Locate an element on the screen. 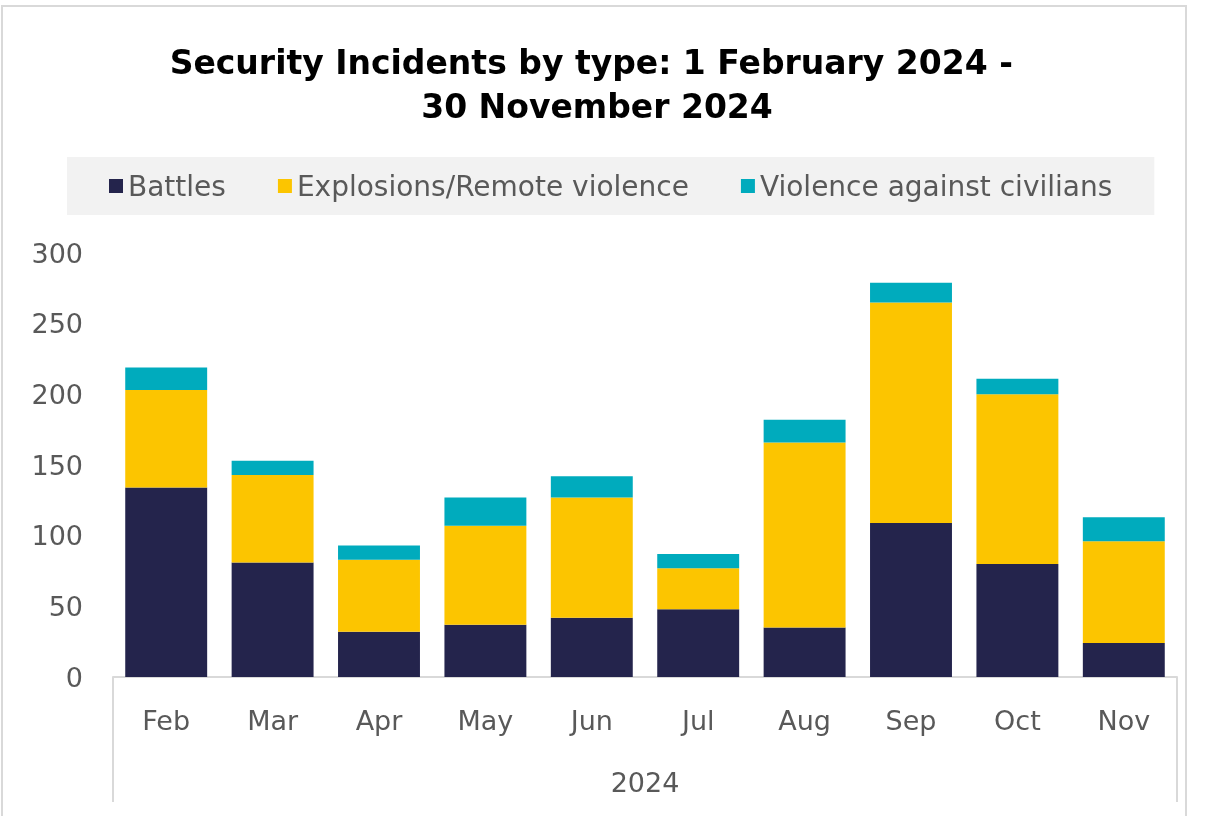  x-tick-label: Aug is located at coordinates (804, 720).